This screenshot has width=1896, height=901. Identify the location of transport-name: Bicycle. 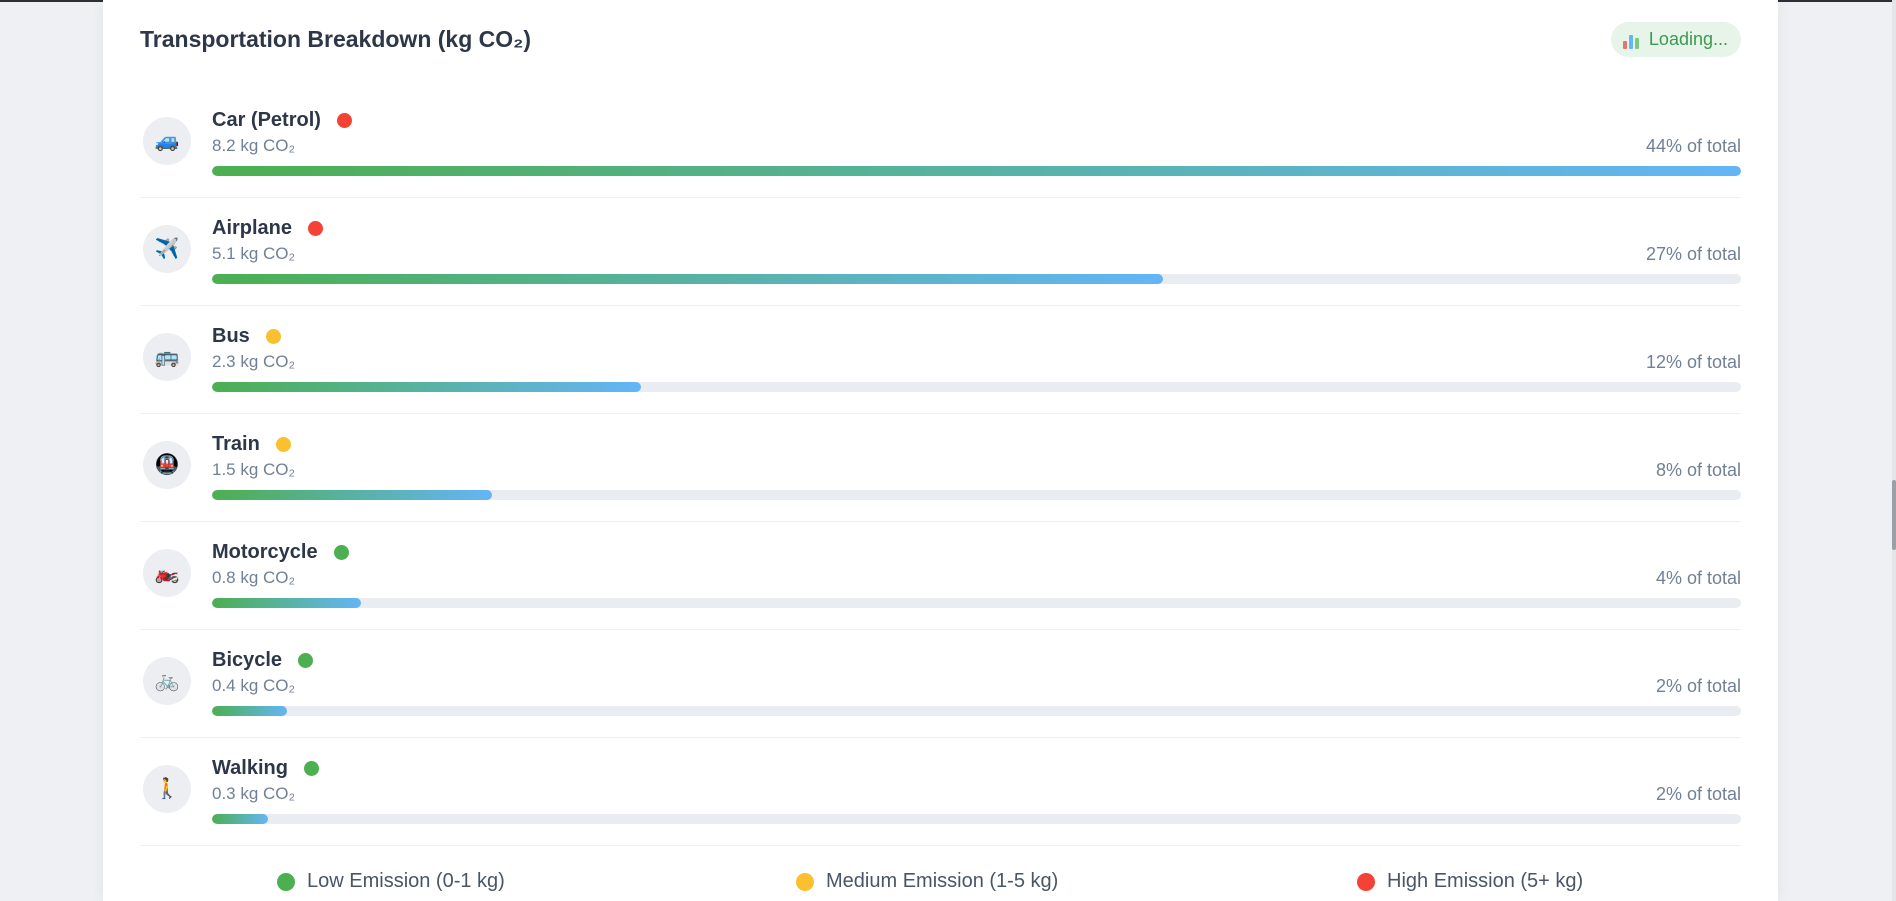
(263, 660).